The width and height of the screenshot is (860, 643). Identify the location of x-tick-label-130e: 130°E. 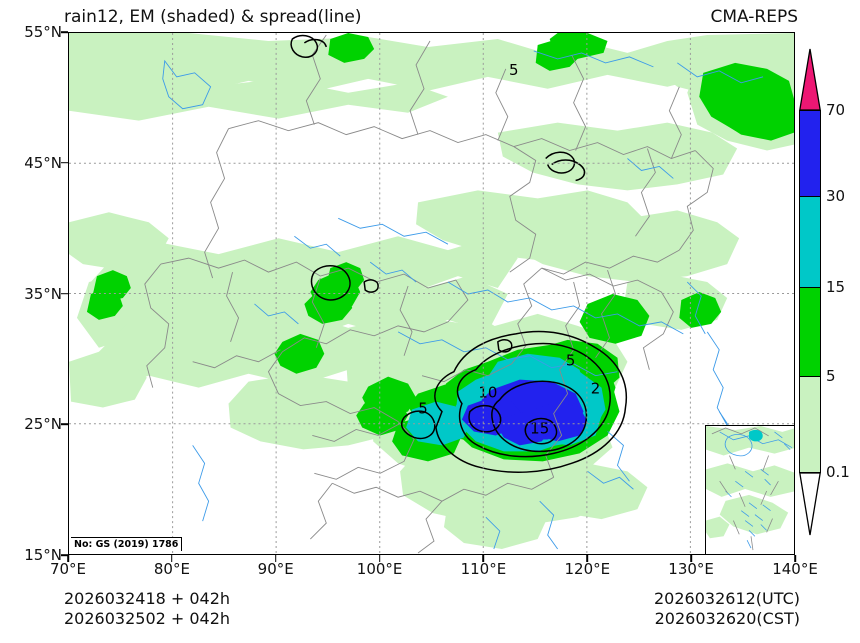
(691, 569).